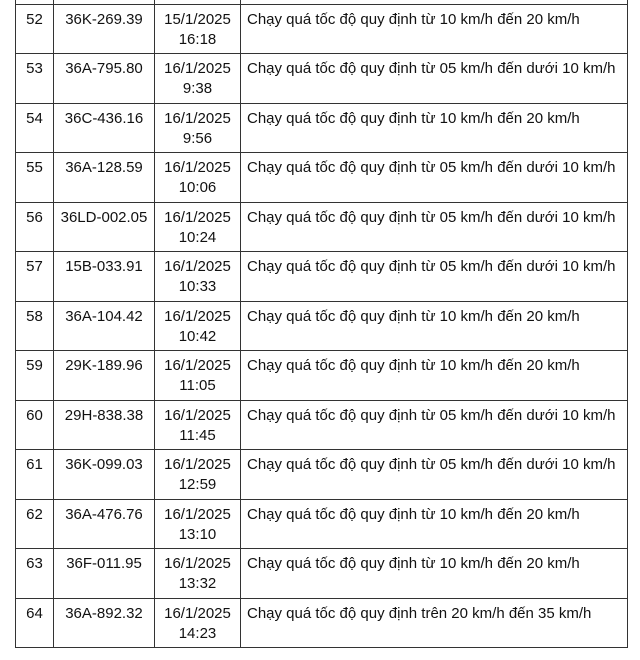  Describe the element at coordinates (104, 177) in the screenshot. I see `license-plate: 36A-128.59` at that location.